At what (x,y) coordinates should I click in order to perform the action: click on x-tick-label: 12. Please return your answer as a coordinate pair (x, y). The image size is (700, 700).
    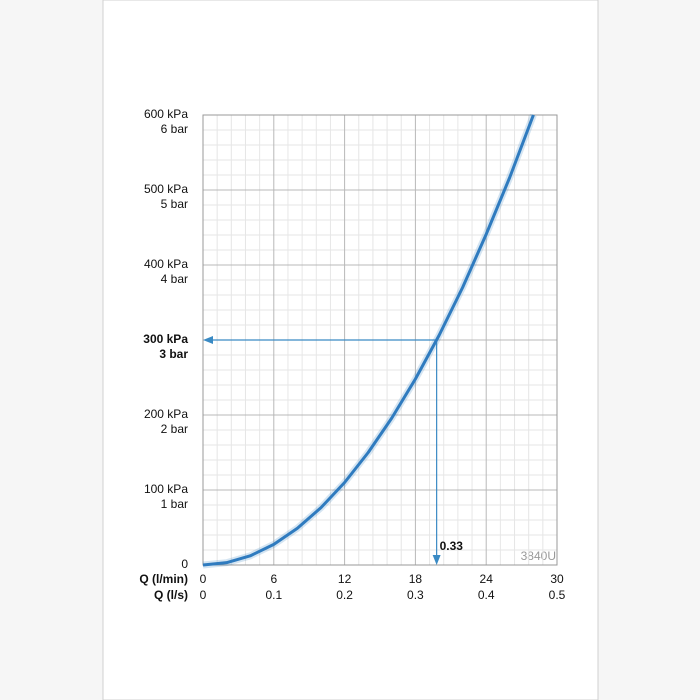
    Looking at the image, I should click on (345, 579).